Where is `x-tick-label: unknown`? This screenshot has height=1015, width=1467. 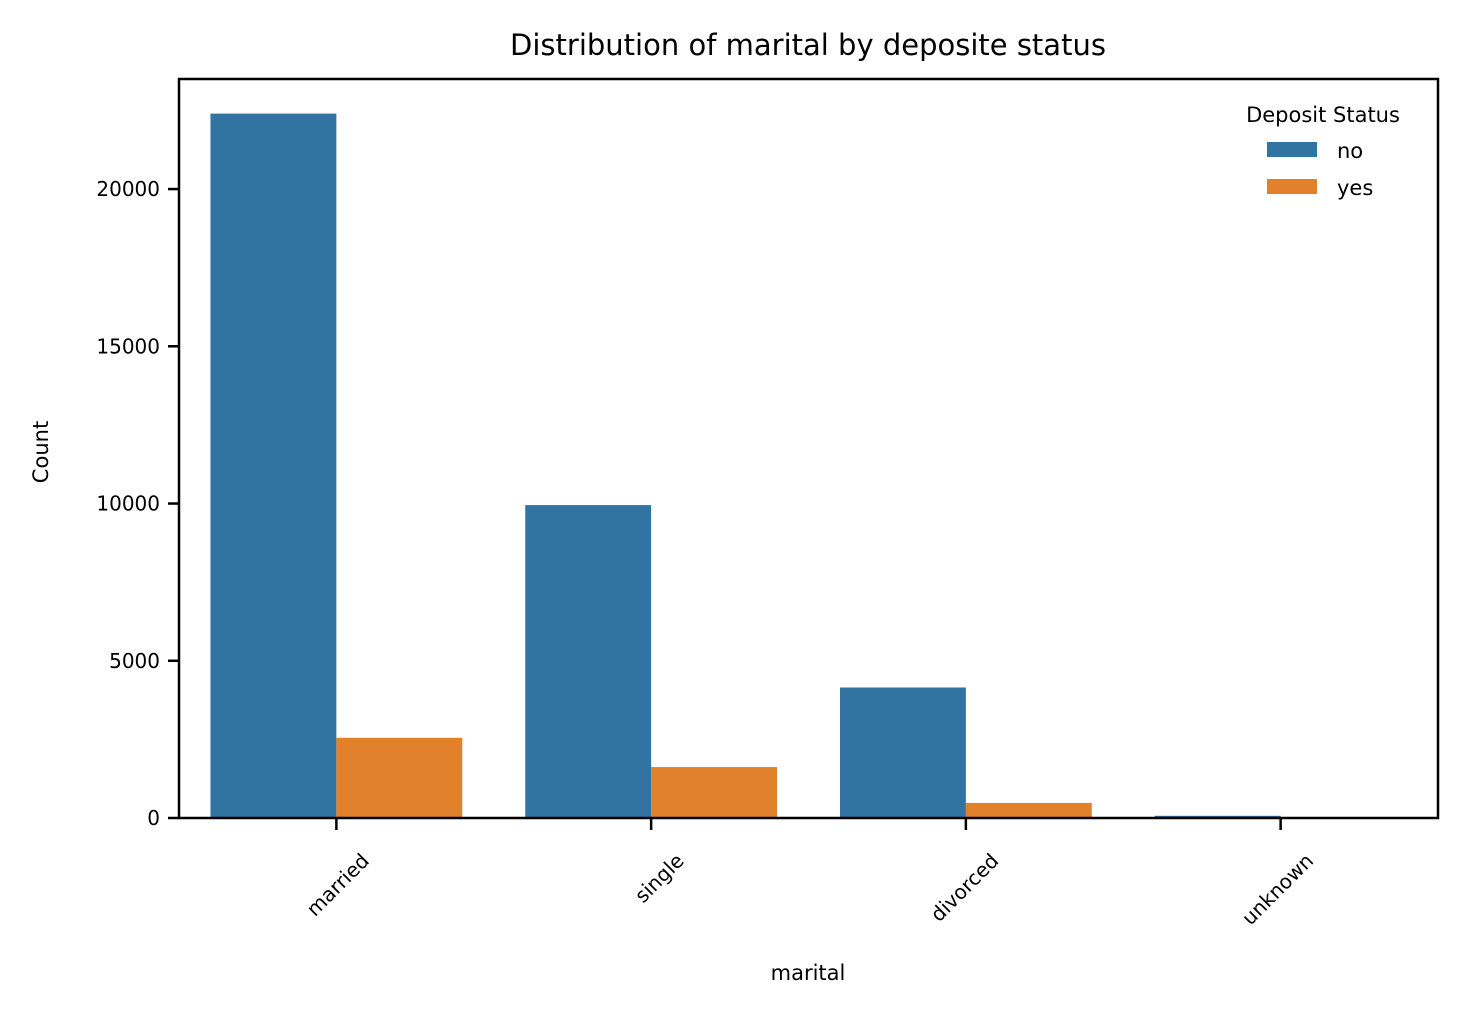 x-tick-label: unknown is located at coordinates (1277, 889).